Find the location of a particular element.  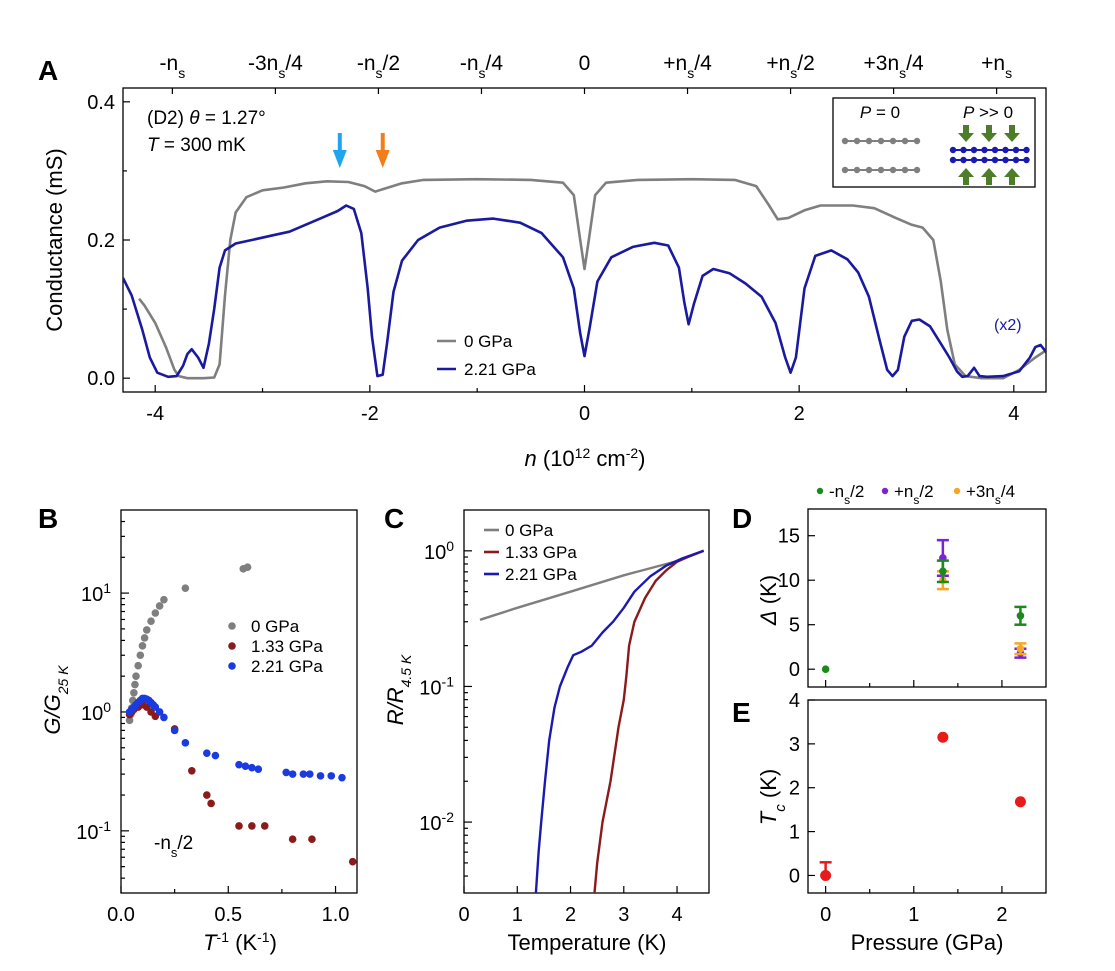

panel-label: D is located at coordinates (742, 518).